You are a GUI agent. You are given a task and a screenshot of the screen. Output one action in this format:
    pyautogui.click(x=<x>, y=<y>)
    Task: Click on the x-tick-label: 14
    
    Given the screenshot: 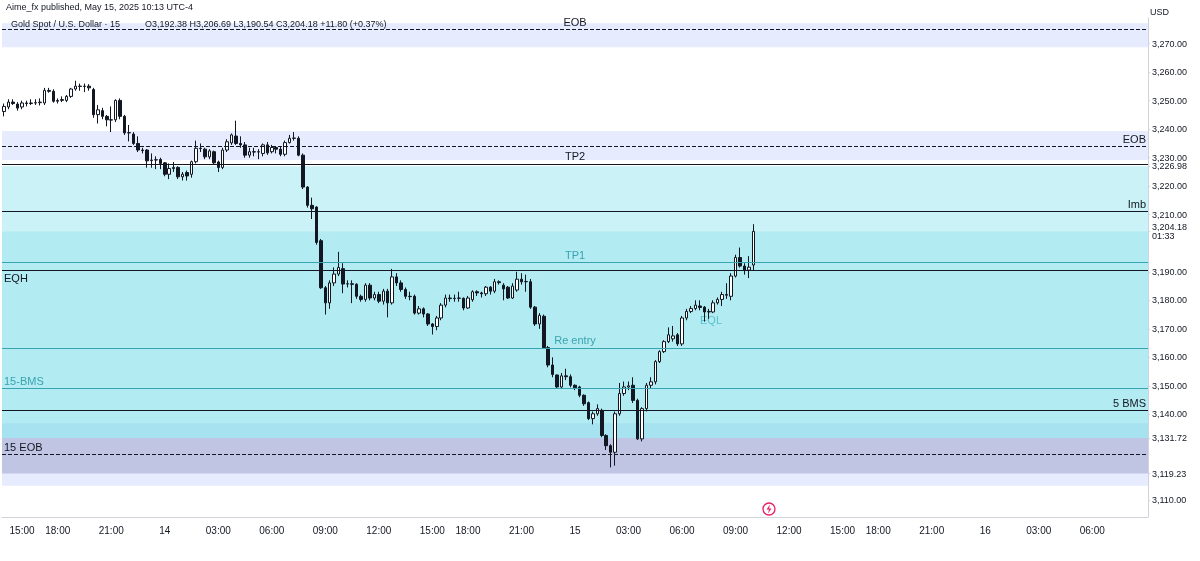 What is the action you would take?
    pyautogui.click(x=165, y=530)
    